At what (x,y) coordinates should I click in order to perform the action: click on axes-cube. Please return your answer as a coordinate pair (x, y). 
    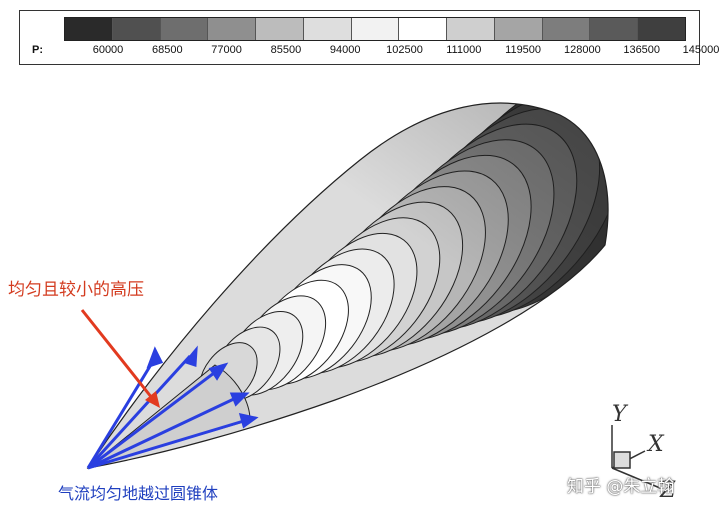
    Looking at the image, I should click on (622, 460).